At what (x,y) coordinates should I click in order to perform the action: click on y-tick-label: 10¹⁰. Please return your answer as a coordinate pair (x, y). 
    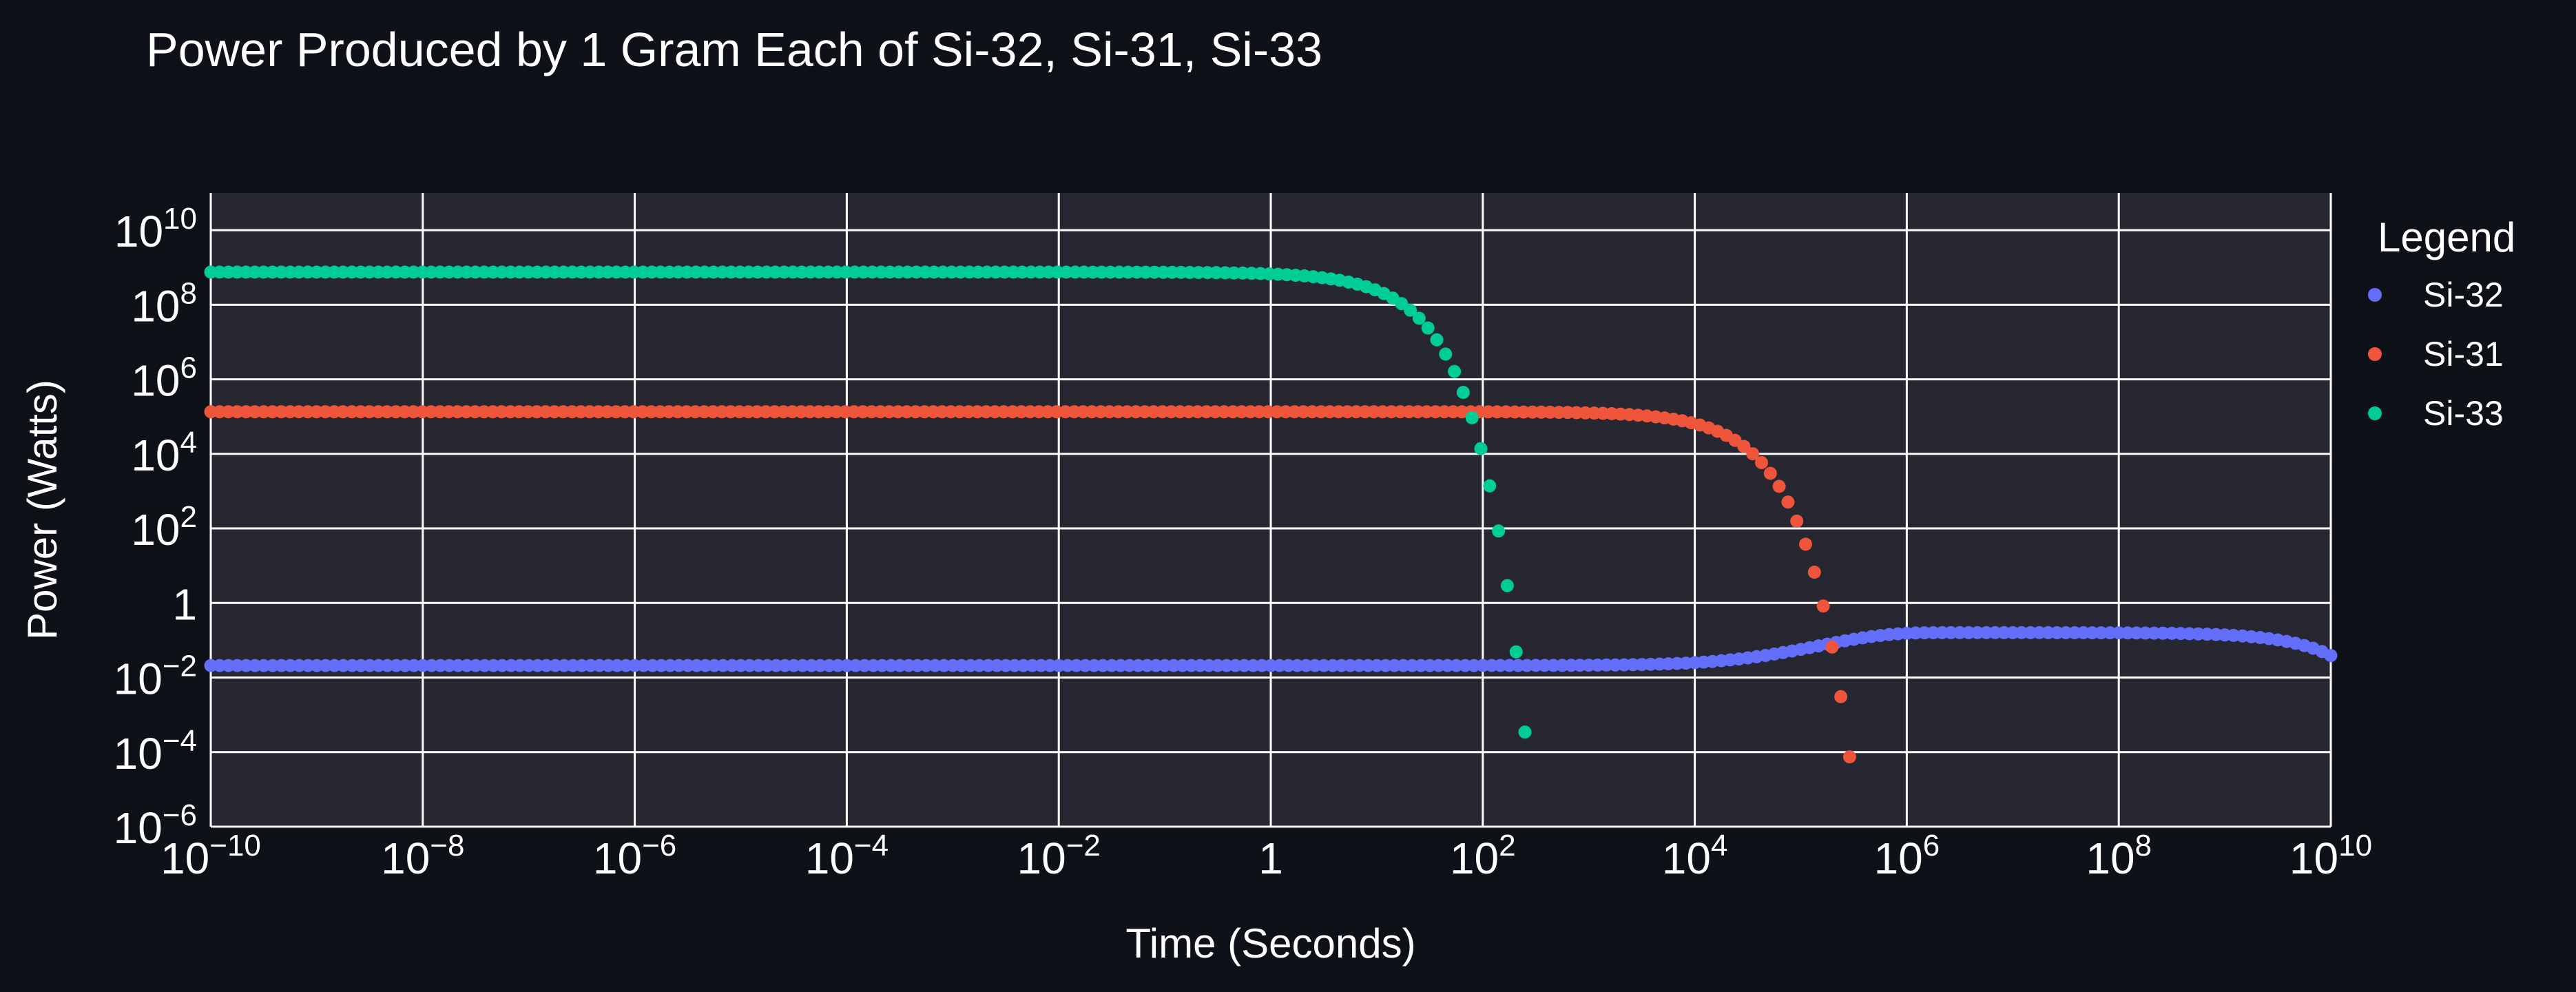
    Looking at the image, I should click on (155, 229).